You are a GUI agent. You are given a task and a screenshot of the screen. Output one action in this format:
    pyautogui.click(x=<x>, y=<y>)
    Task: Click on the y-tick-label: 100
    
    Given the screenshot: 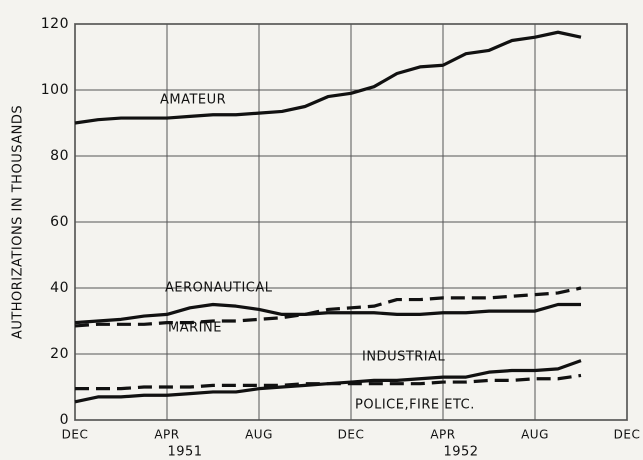 What is the action you would take?
    pyautogui.click(x=55, y=90)
    